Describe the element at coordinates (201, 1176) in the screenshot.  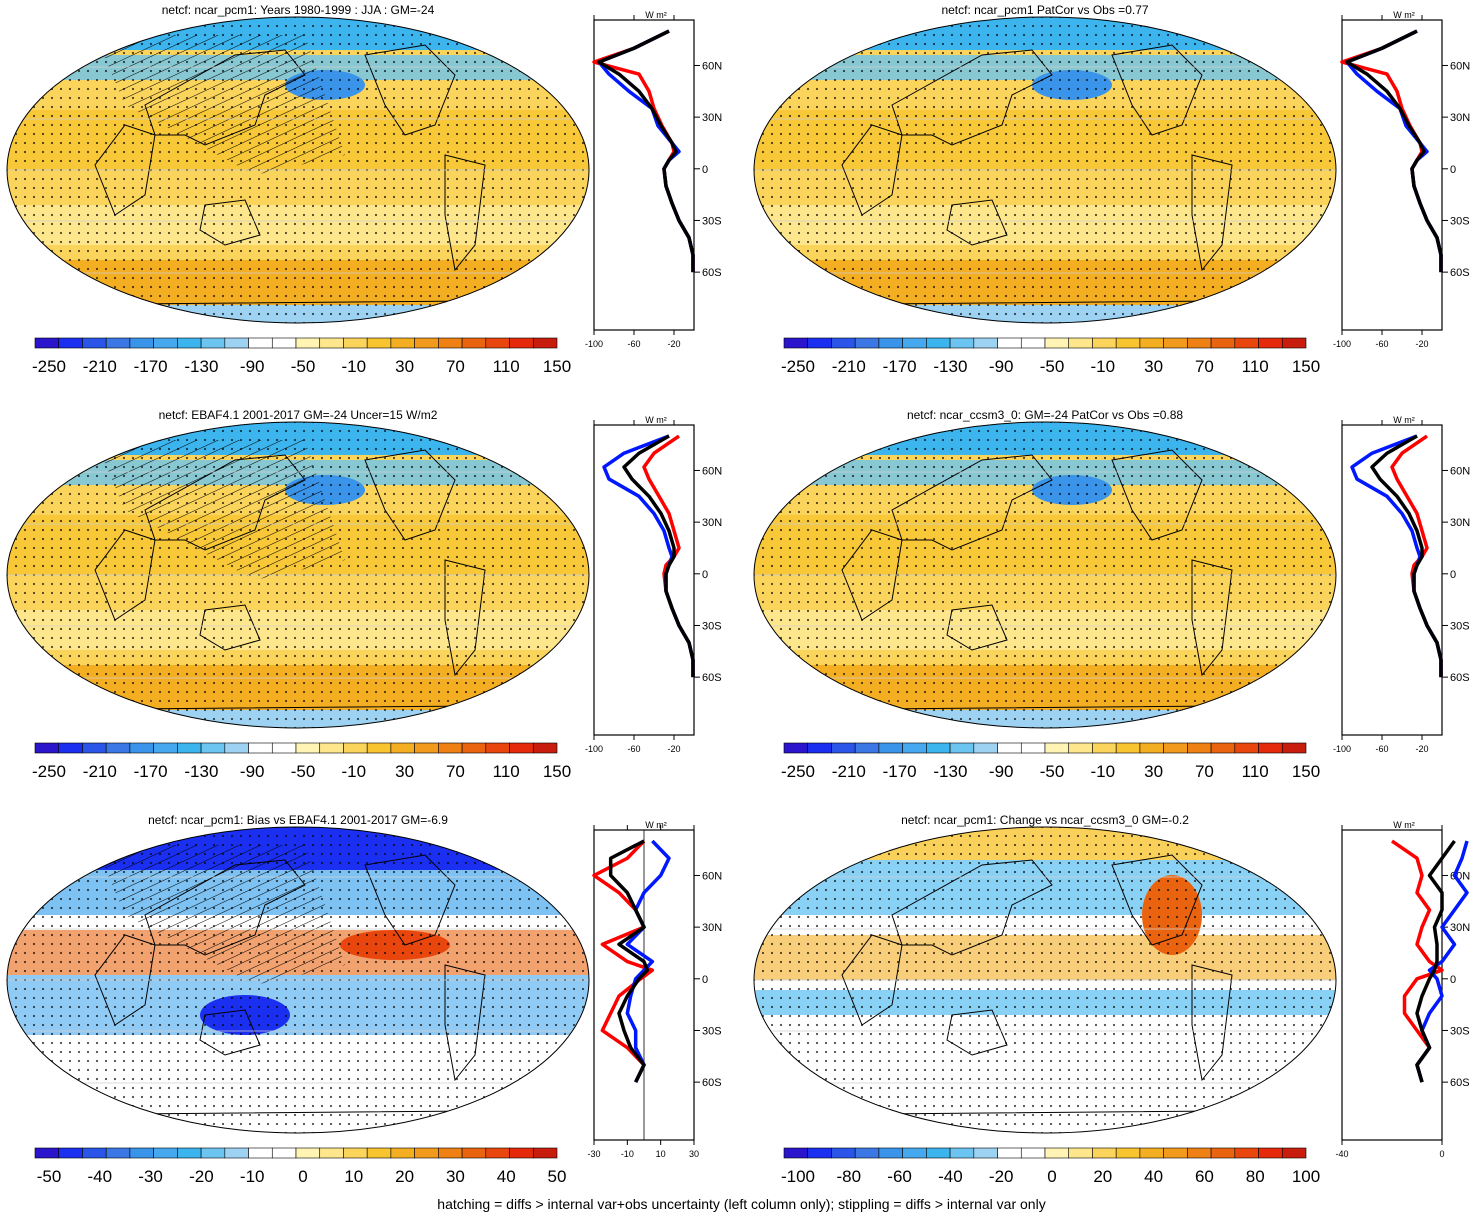
I see `colorbar-label: -20` at that location.